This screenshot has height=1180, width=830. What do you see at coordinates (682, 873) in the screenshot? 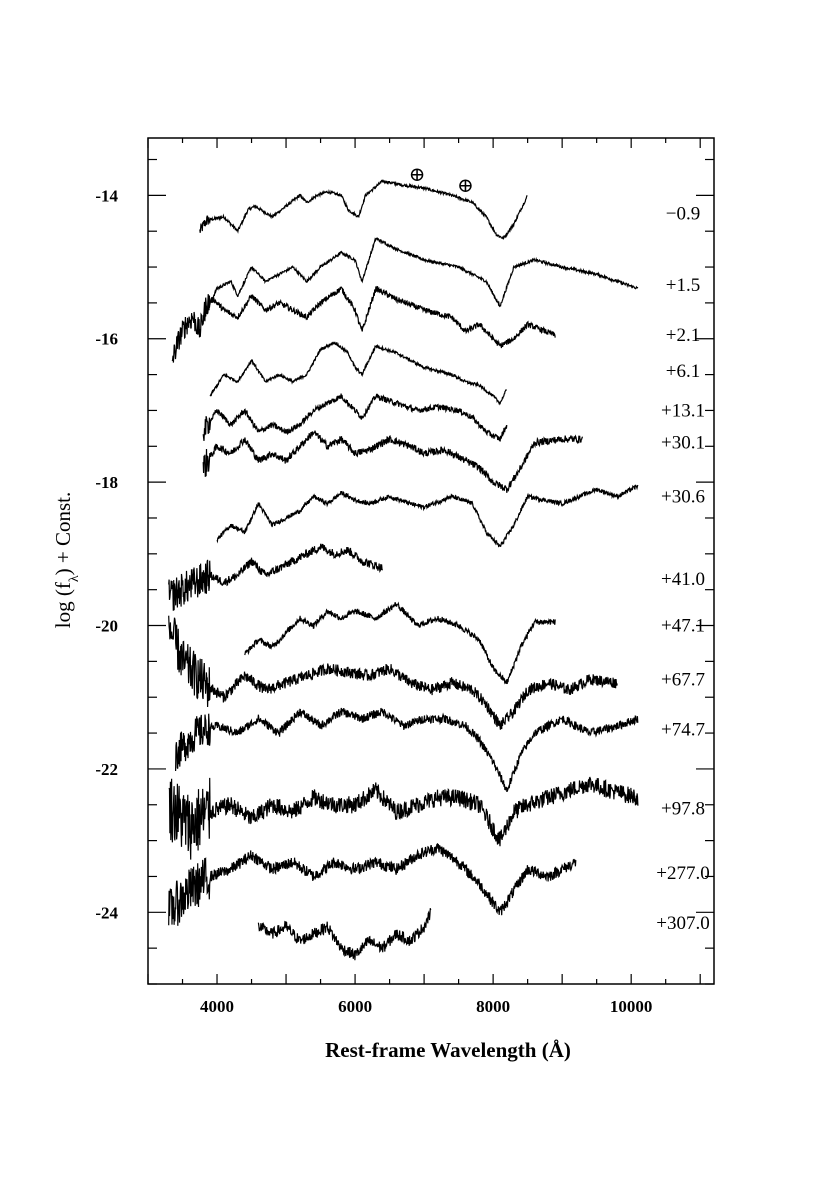
I see `epoch-label: +277.0` at bounding box center [682, 873].